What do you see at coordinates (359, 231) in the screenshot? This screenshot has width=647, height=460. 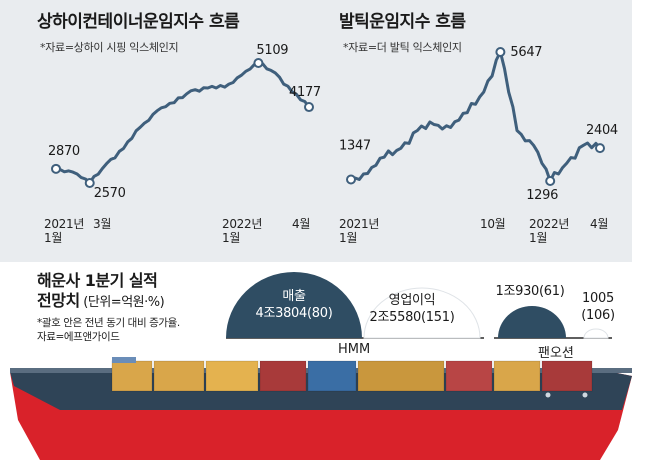 I see `right-x-tick-1: 2021년 1월` at bounding box center [359, 231].